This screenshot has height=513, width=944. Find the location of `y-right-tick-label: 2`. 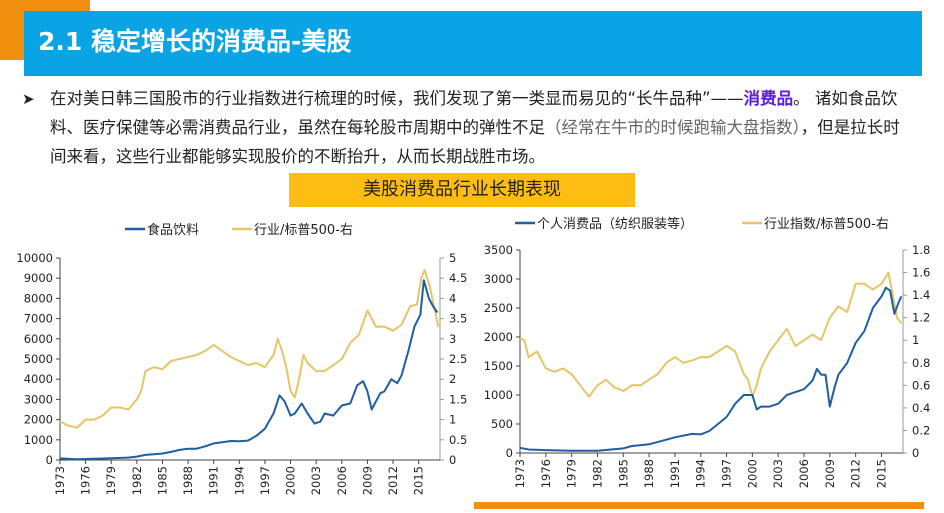

y-right-tick-label: 2 is located at coordinates (452, 379).